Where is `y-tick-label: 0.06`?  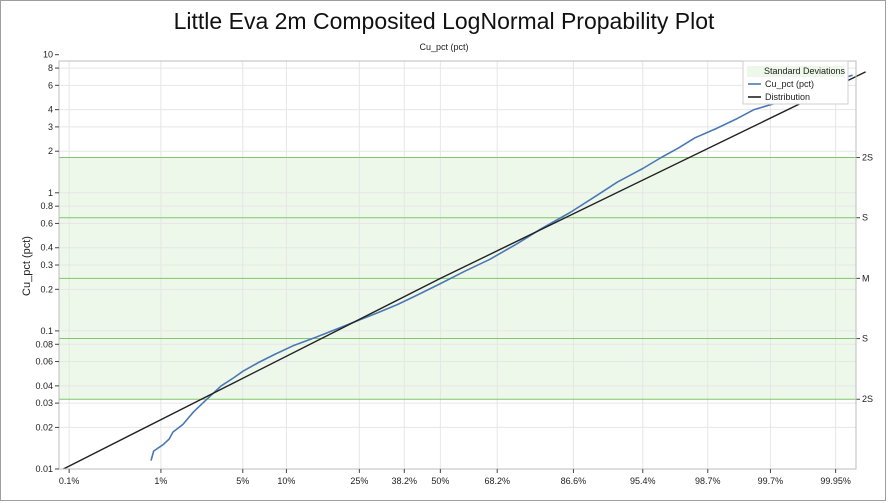
y-tick-label: 0.06 is located at coordinates (44, 362).